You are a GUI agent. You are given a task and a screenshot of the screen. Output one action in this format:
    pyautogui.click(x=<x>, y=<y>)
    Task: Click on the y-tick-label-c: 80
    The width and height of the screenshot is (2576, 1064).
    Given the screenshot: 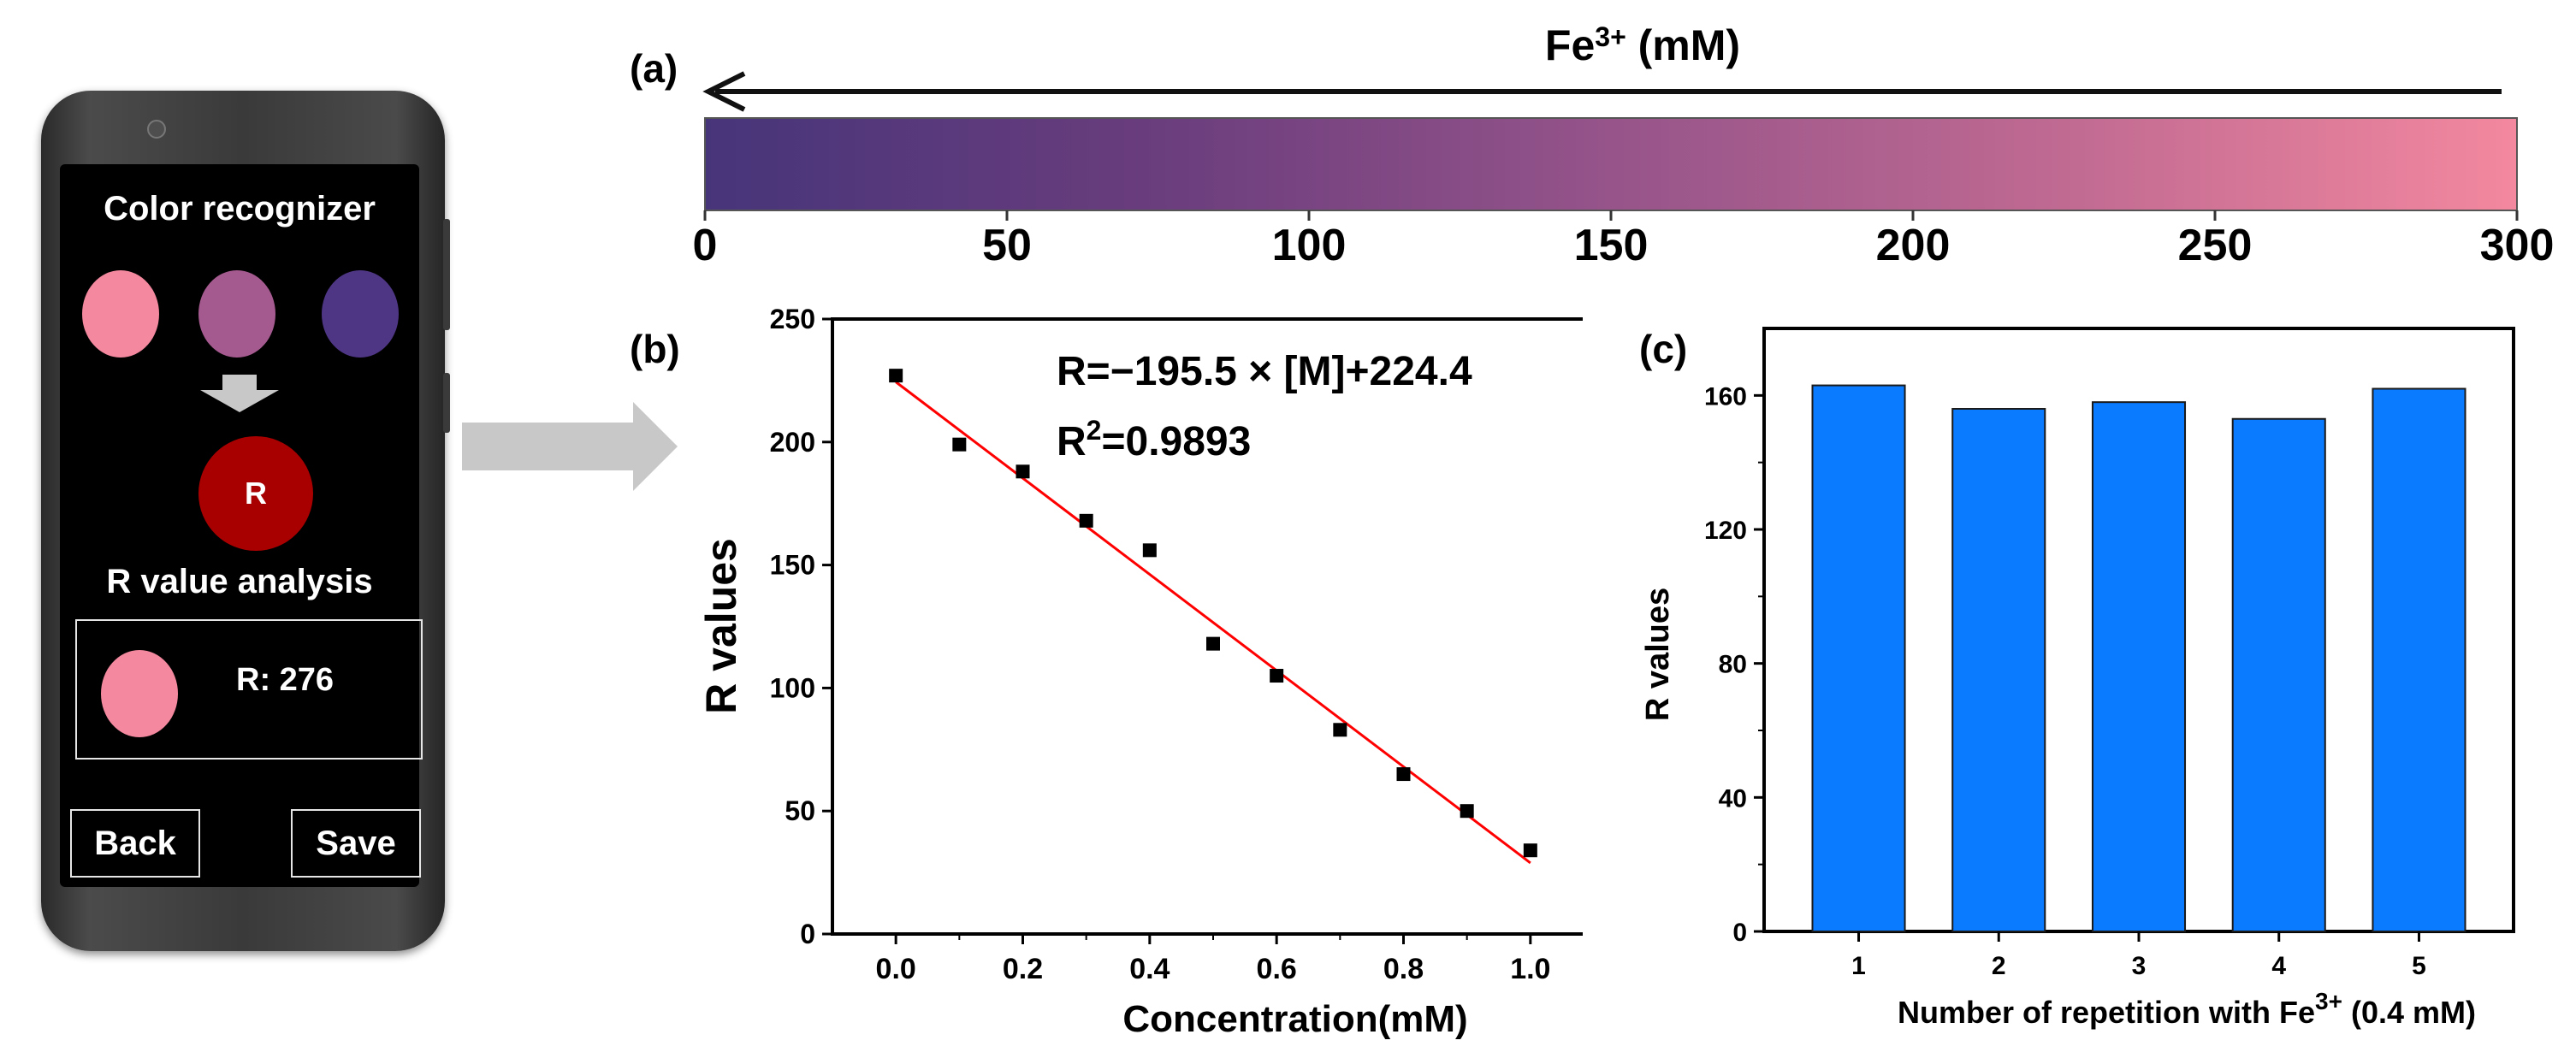 What is the action you would take?
    pyautogui.click(x=1733, y=665)
    